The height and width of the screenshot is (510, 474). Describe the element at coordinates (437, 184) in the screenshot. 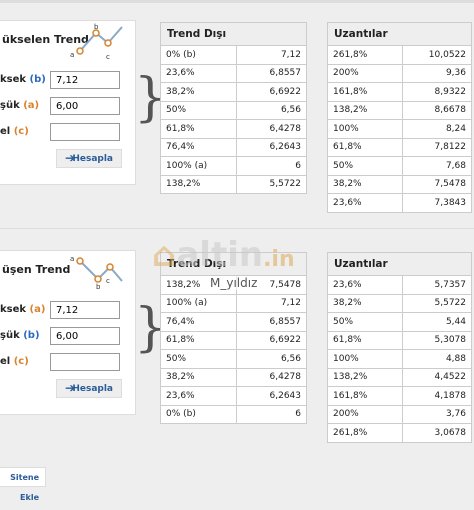

I see `level-value: 7,5478` at that location.